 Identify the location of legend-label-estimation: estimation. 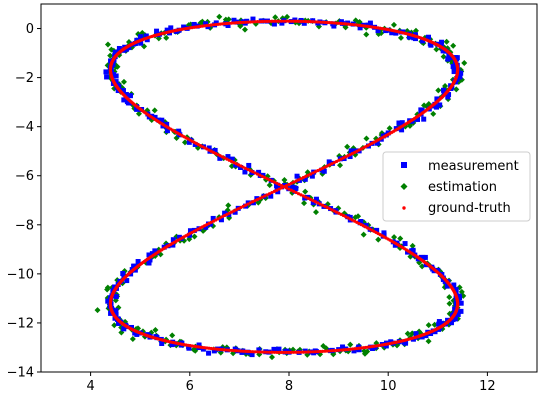
(462, 187).